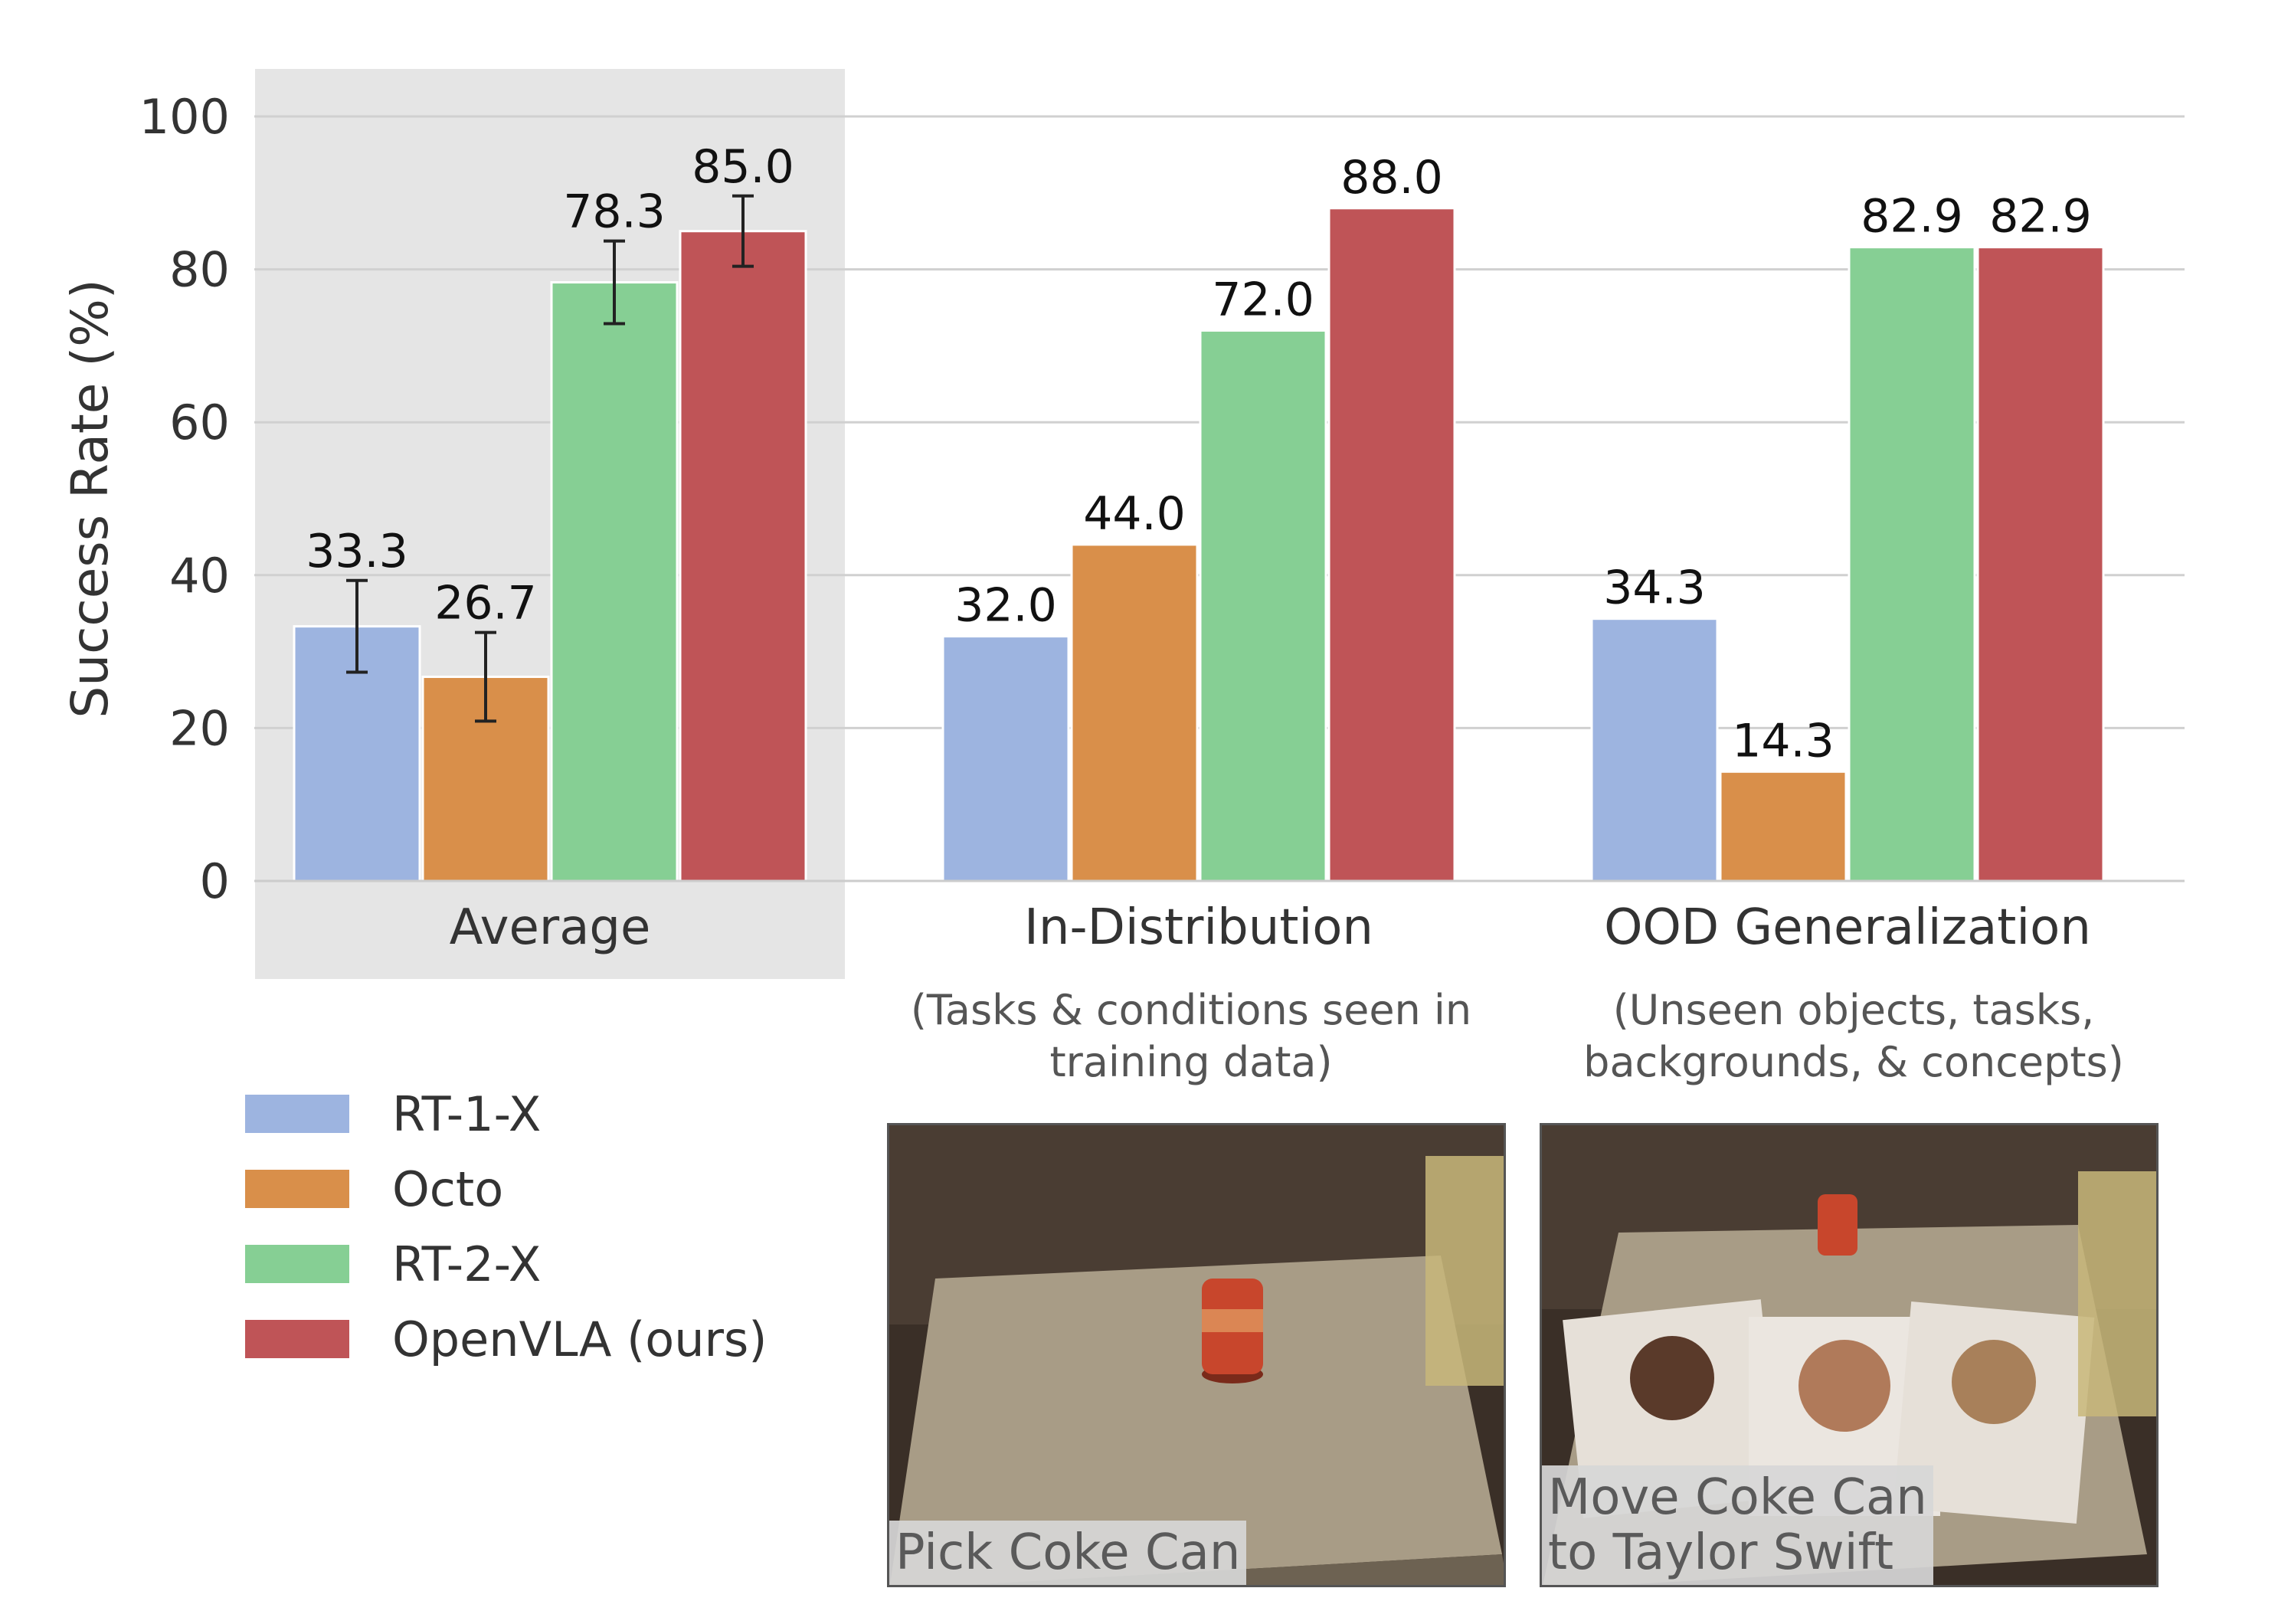  I want to click on legend-item: RT-1-X, so click(506, 1114).